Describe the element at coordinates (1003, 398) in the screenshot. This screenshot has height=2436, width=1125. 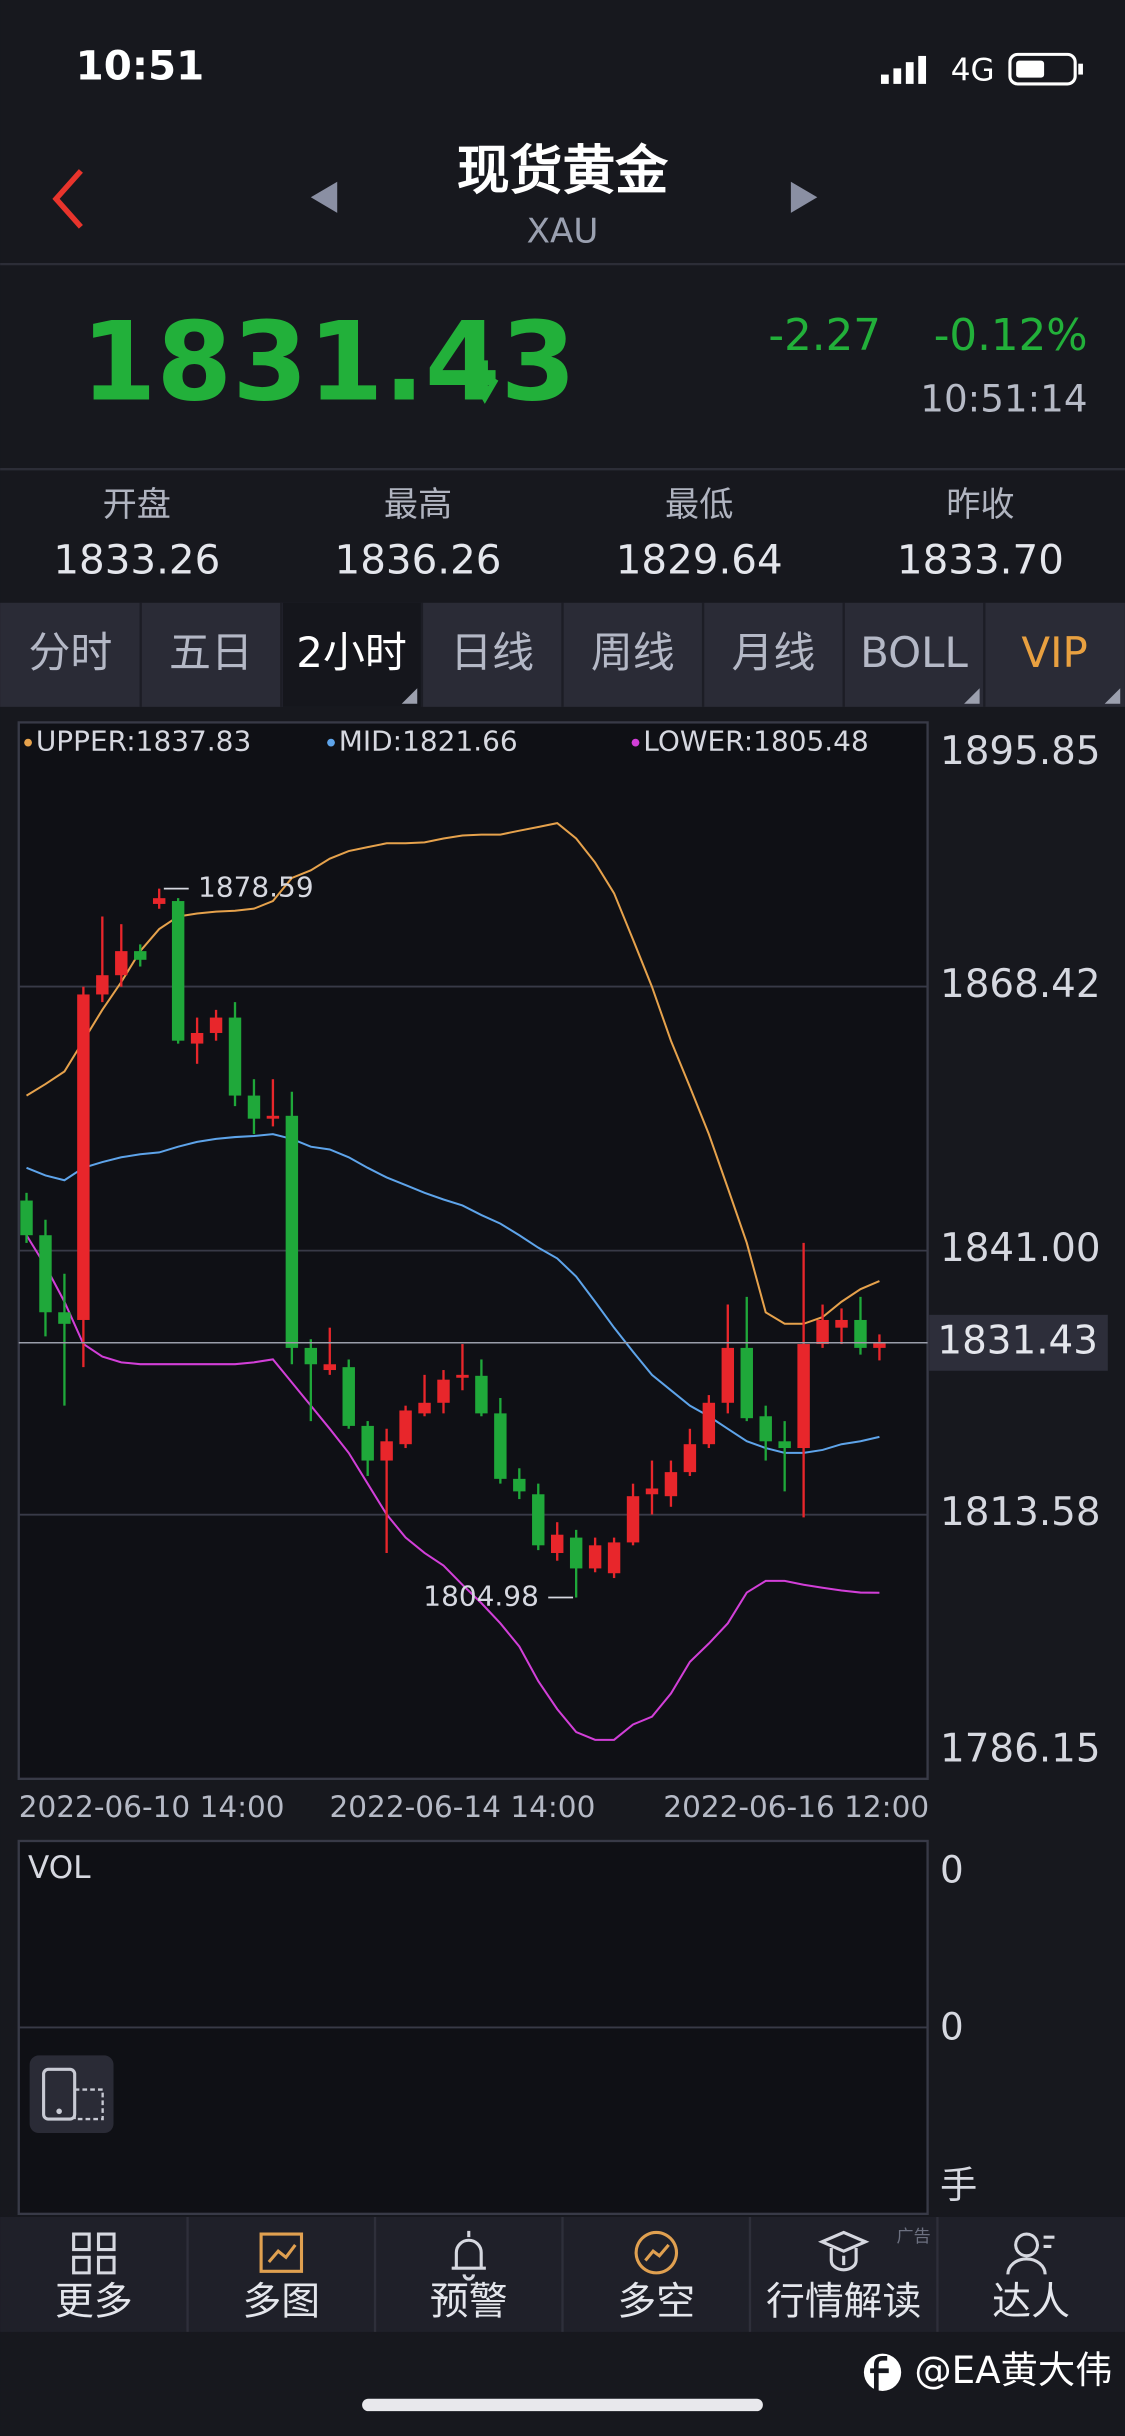
I see `quote-time: 10:51:14` at that location.